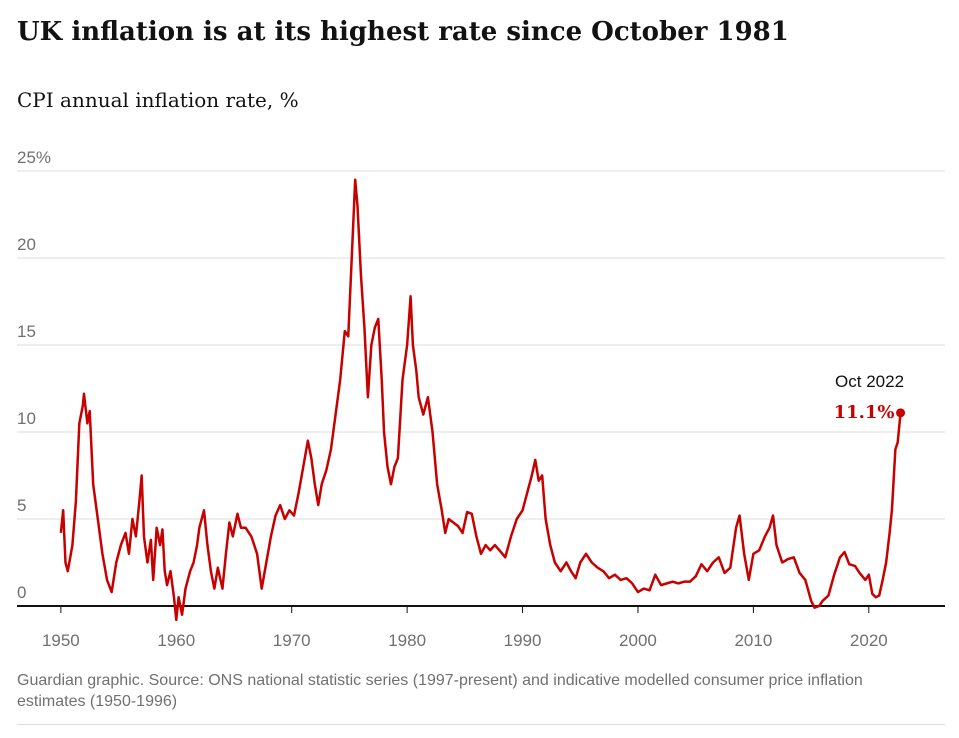  What do you see at coordinates (292, 640) in the screenshot?
I see `x-tick-label: 1970` at bounding box center [292, 640].